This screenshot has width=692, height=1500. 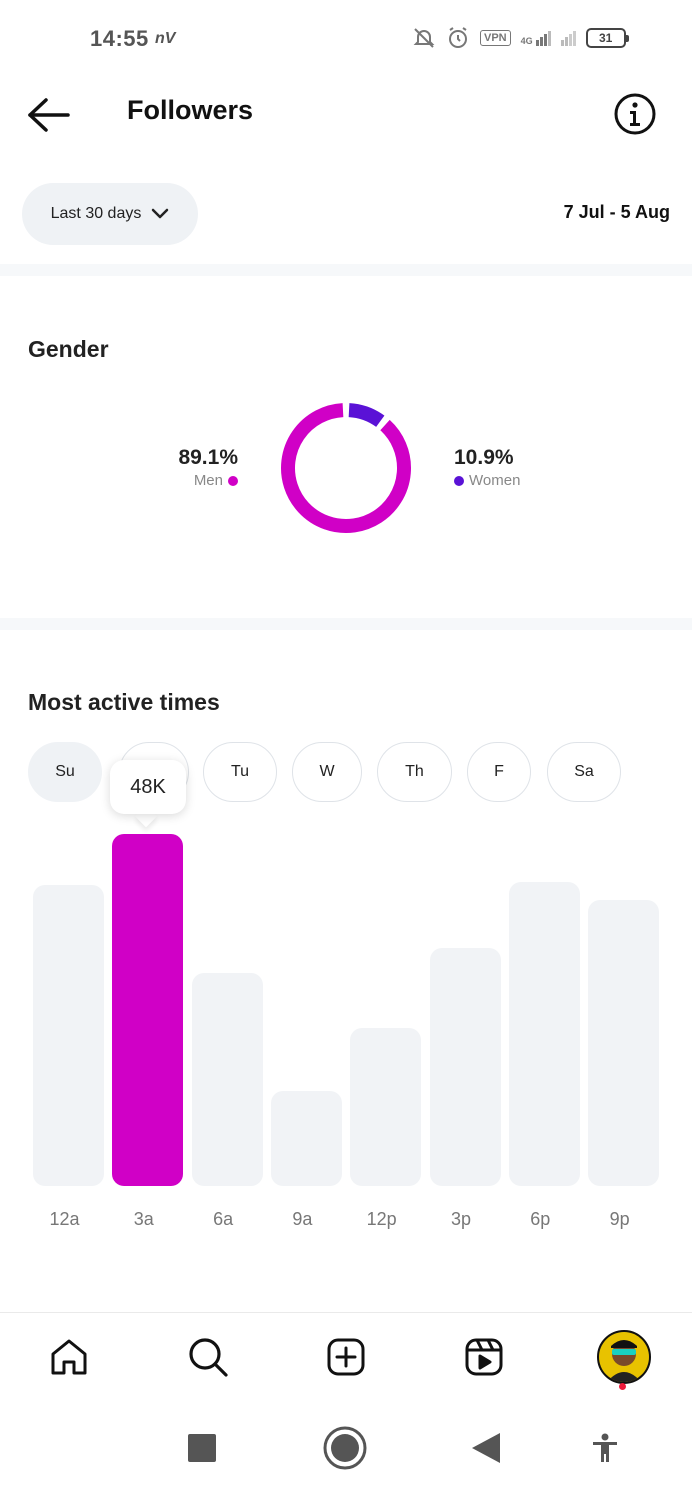 I want to click on nav-reels, so click(x=484, y=1357).